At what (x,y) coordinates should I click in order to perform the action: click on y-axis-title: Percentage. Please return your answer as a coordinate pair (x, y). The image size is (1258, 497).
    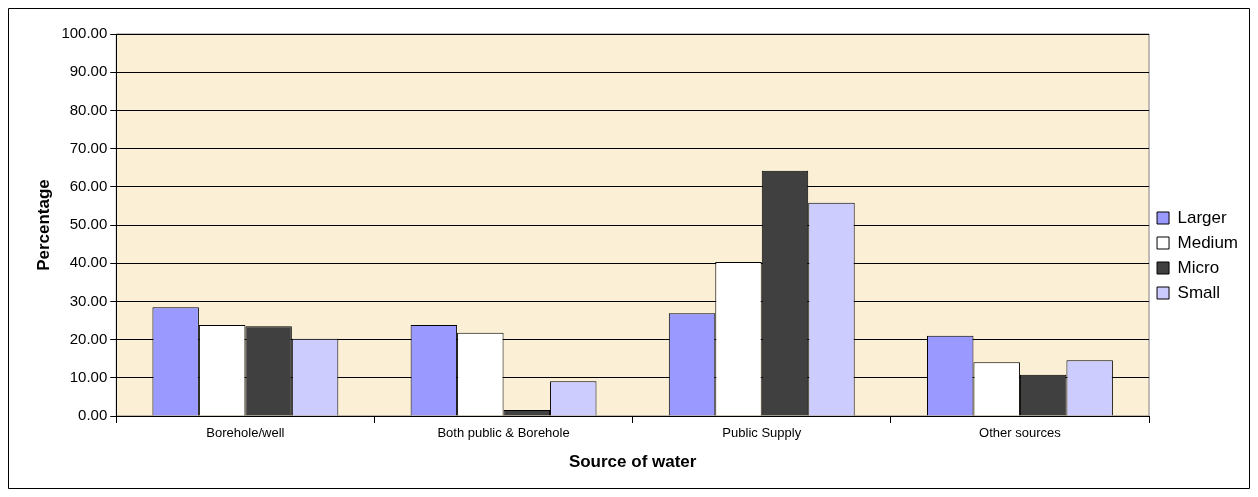
    Looking at the image, I should click on (43, 225).